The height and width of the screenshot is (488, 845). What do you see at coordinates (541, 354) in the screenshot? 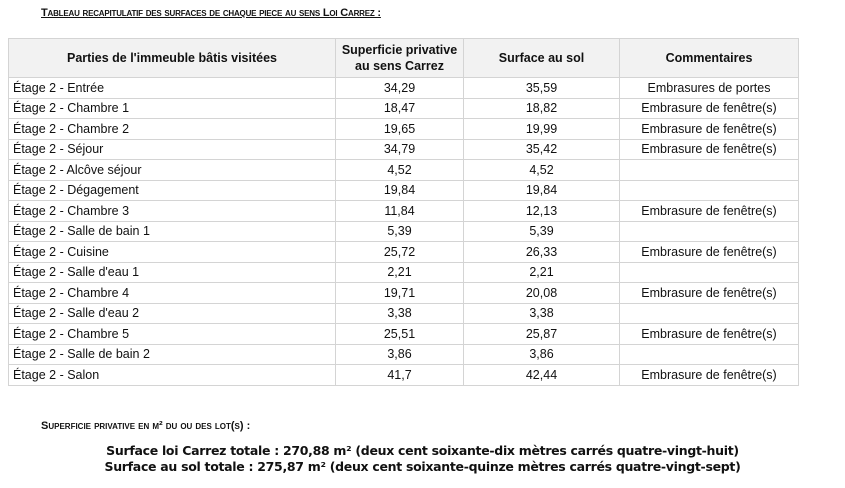
I see `cell-sol: 3,86` at bounding box center [541, 354].